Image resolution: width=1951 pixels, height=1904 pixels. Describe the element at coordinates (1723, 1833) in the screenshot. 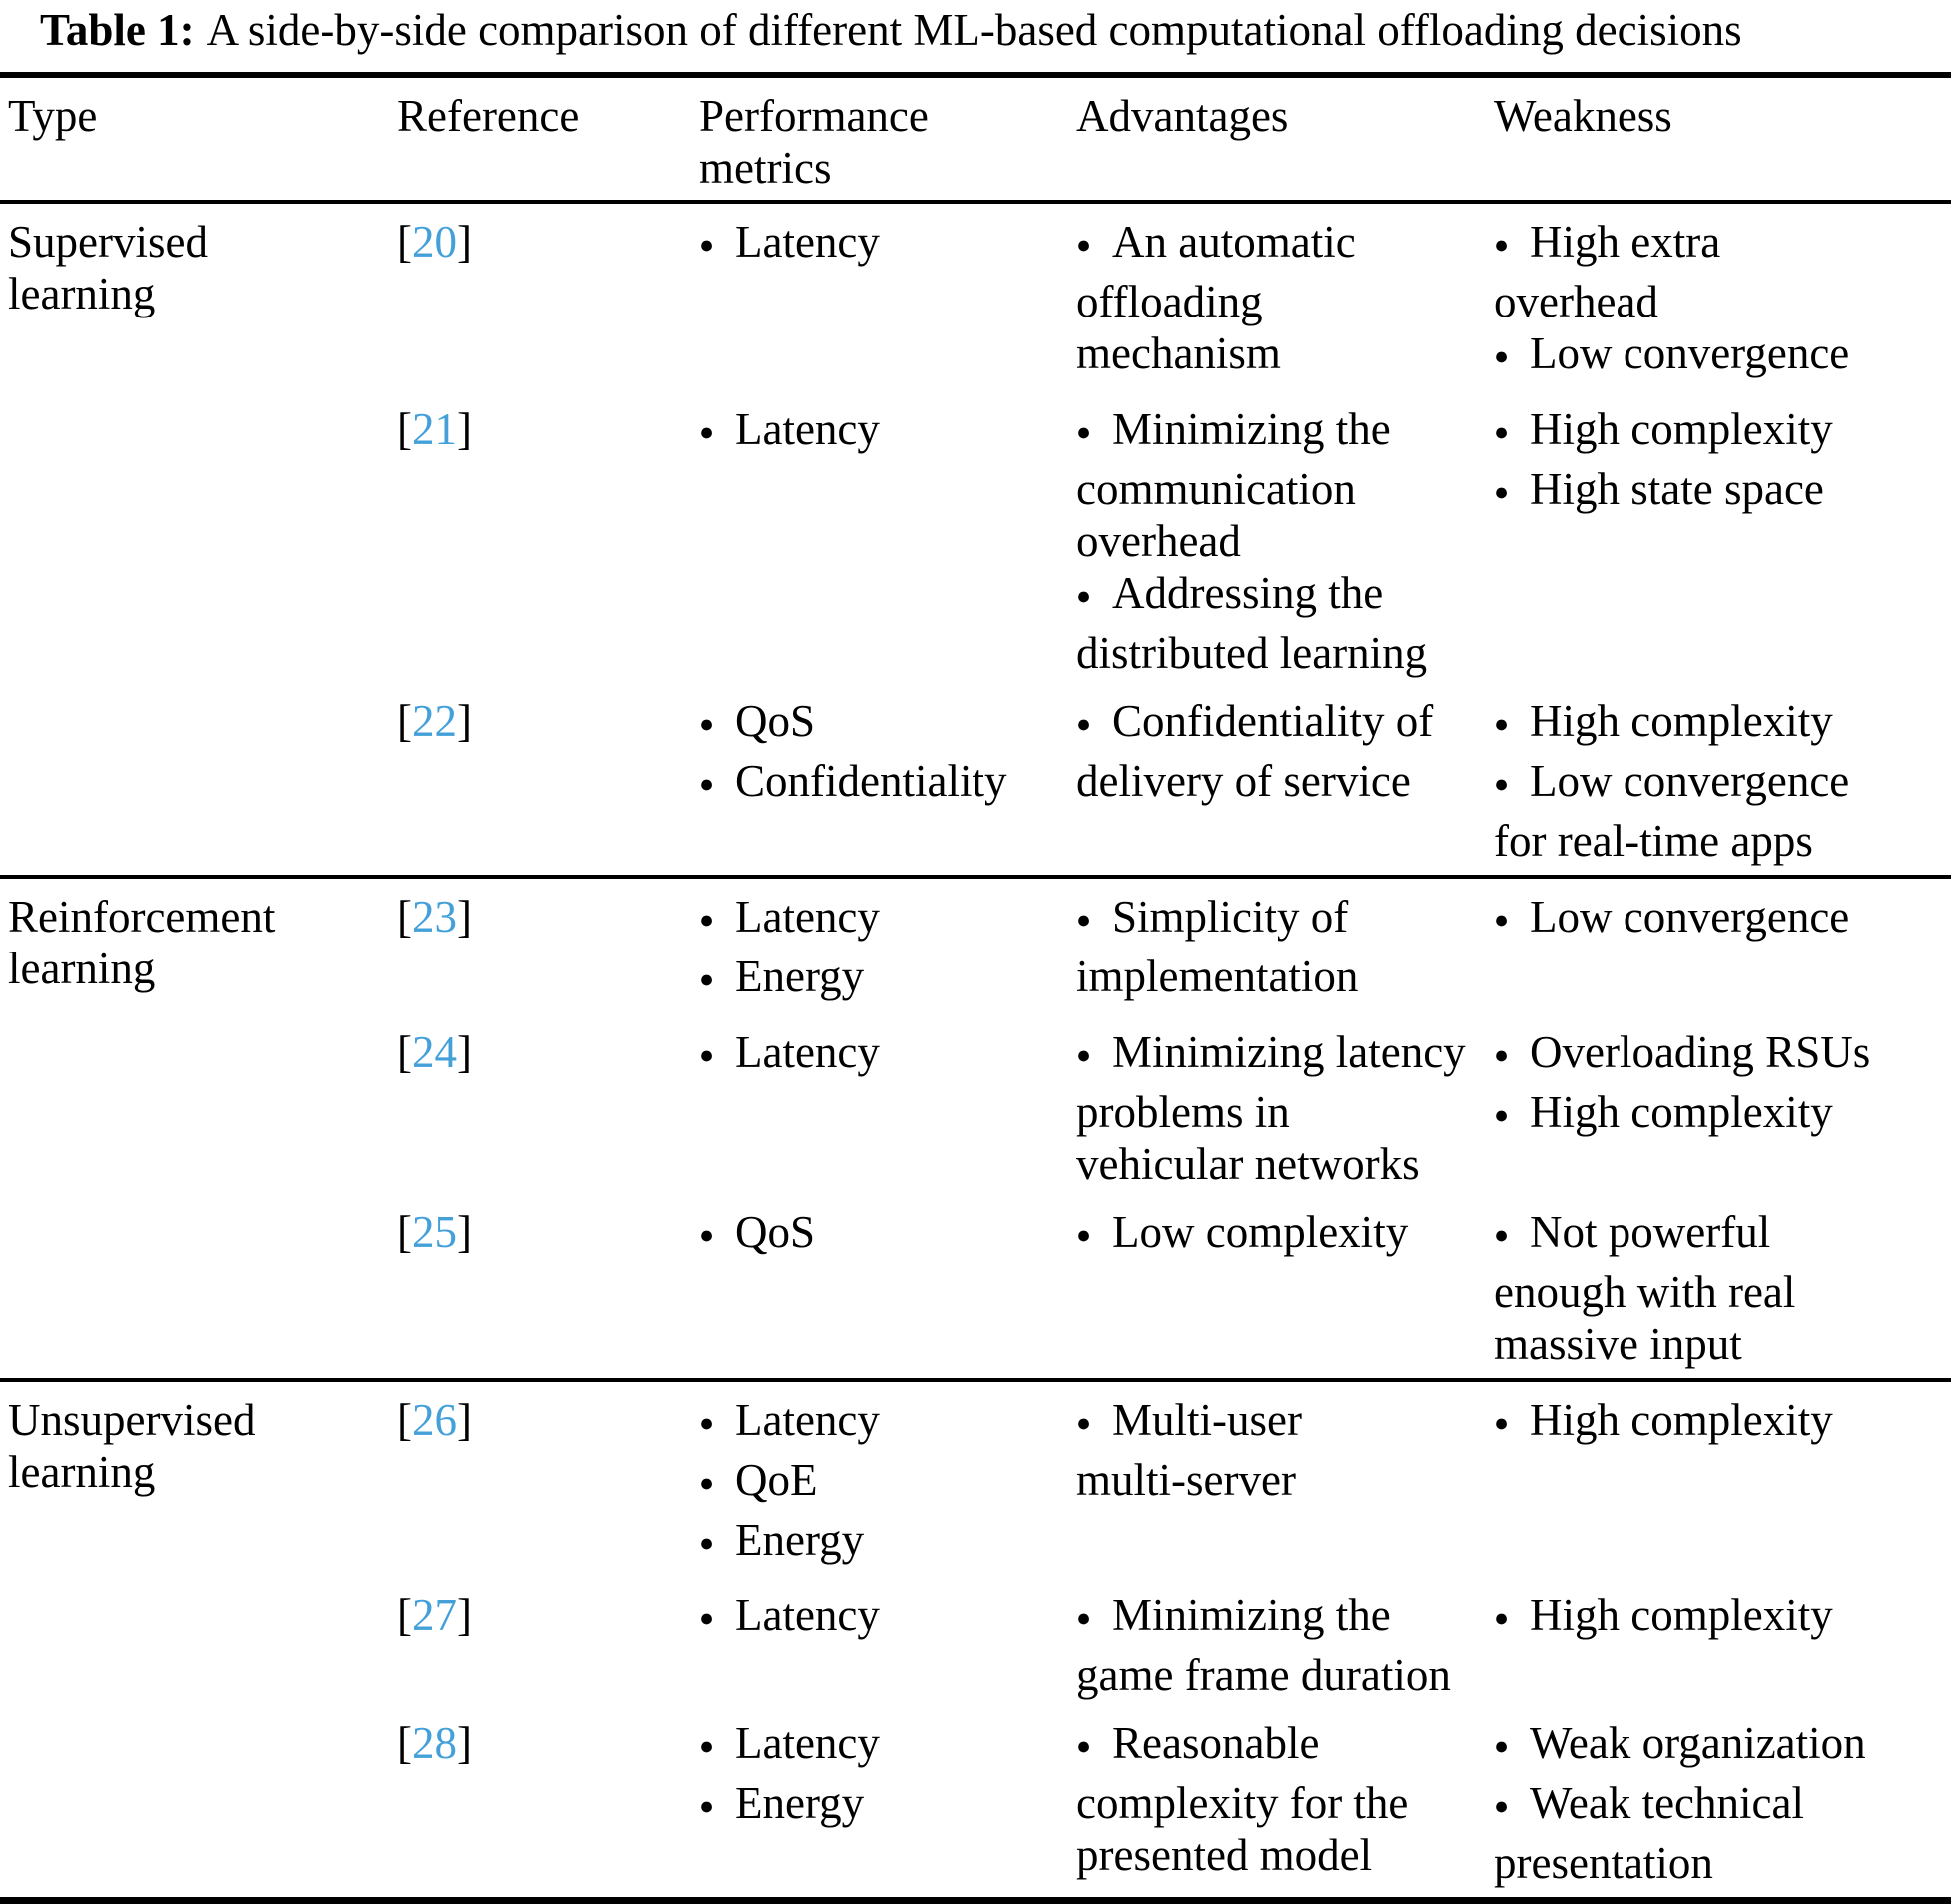

I see `bullet-item: ● Weak technical presentation` at that location.